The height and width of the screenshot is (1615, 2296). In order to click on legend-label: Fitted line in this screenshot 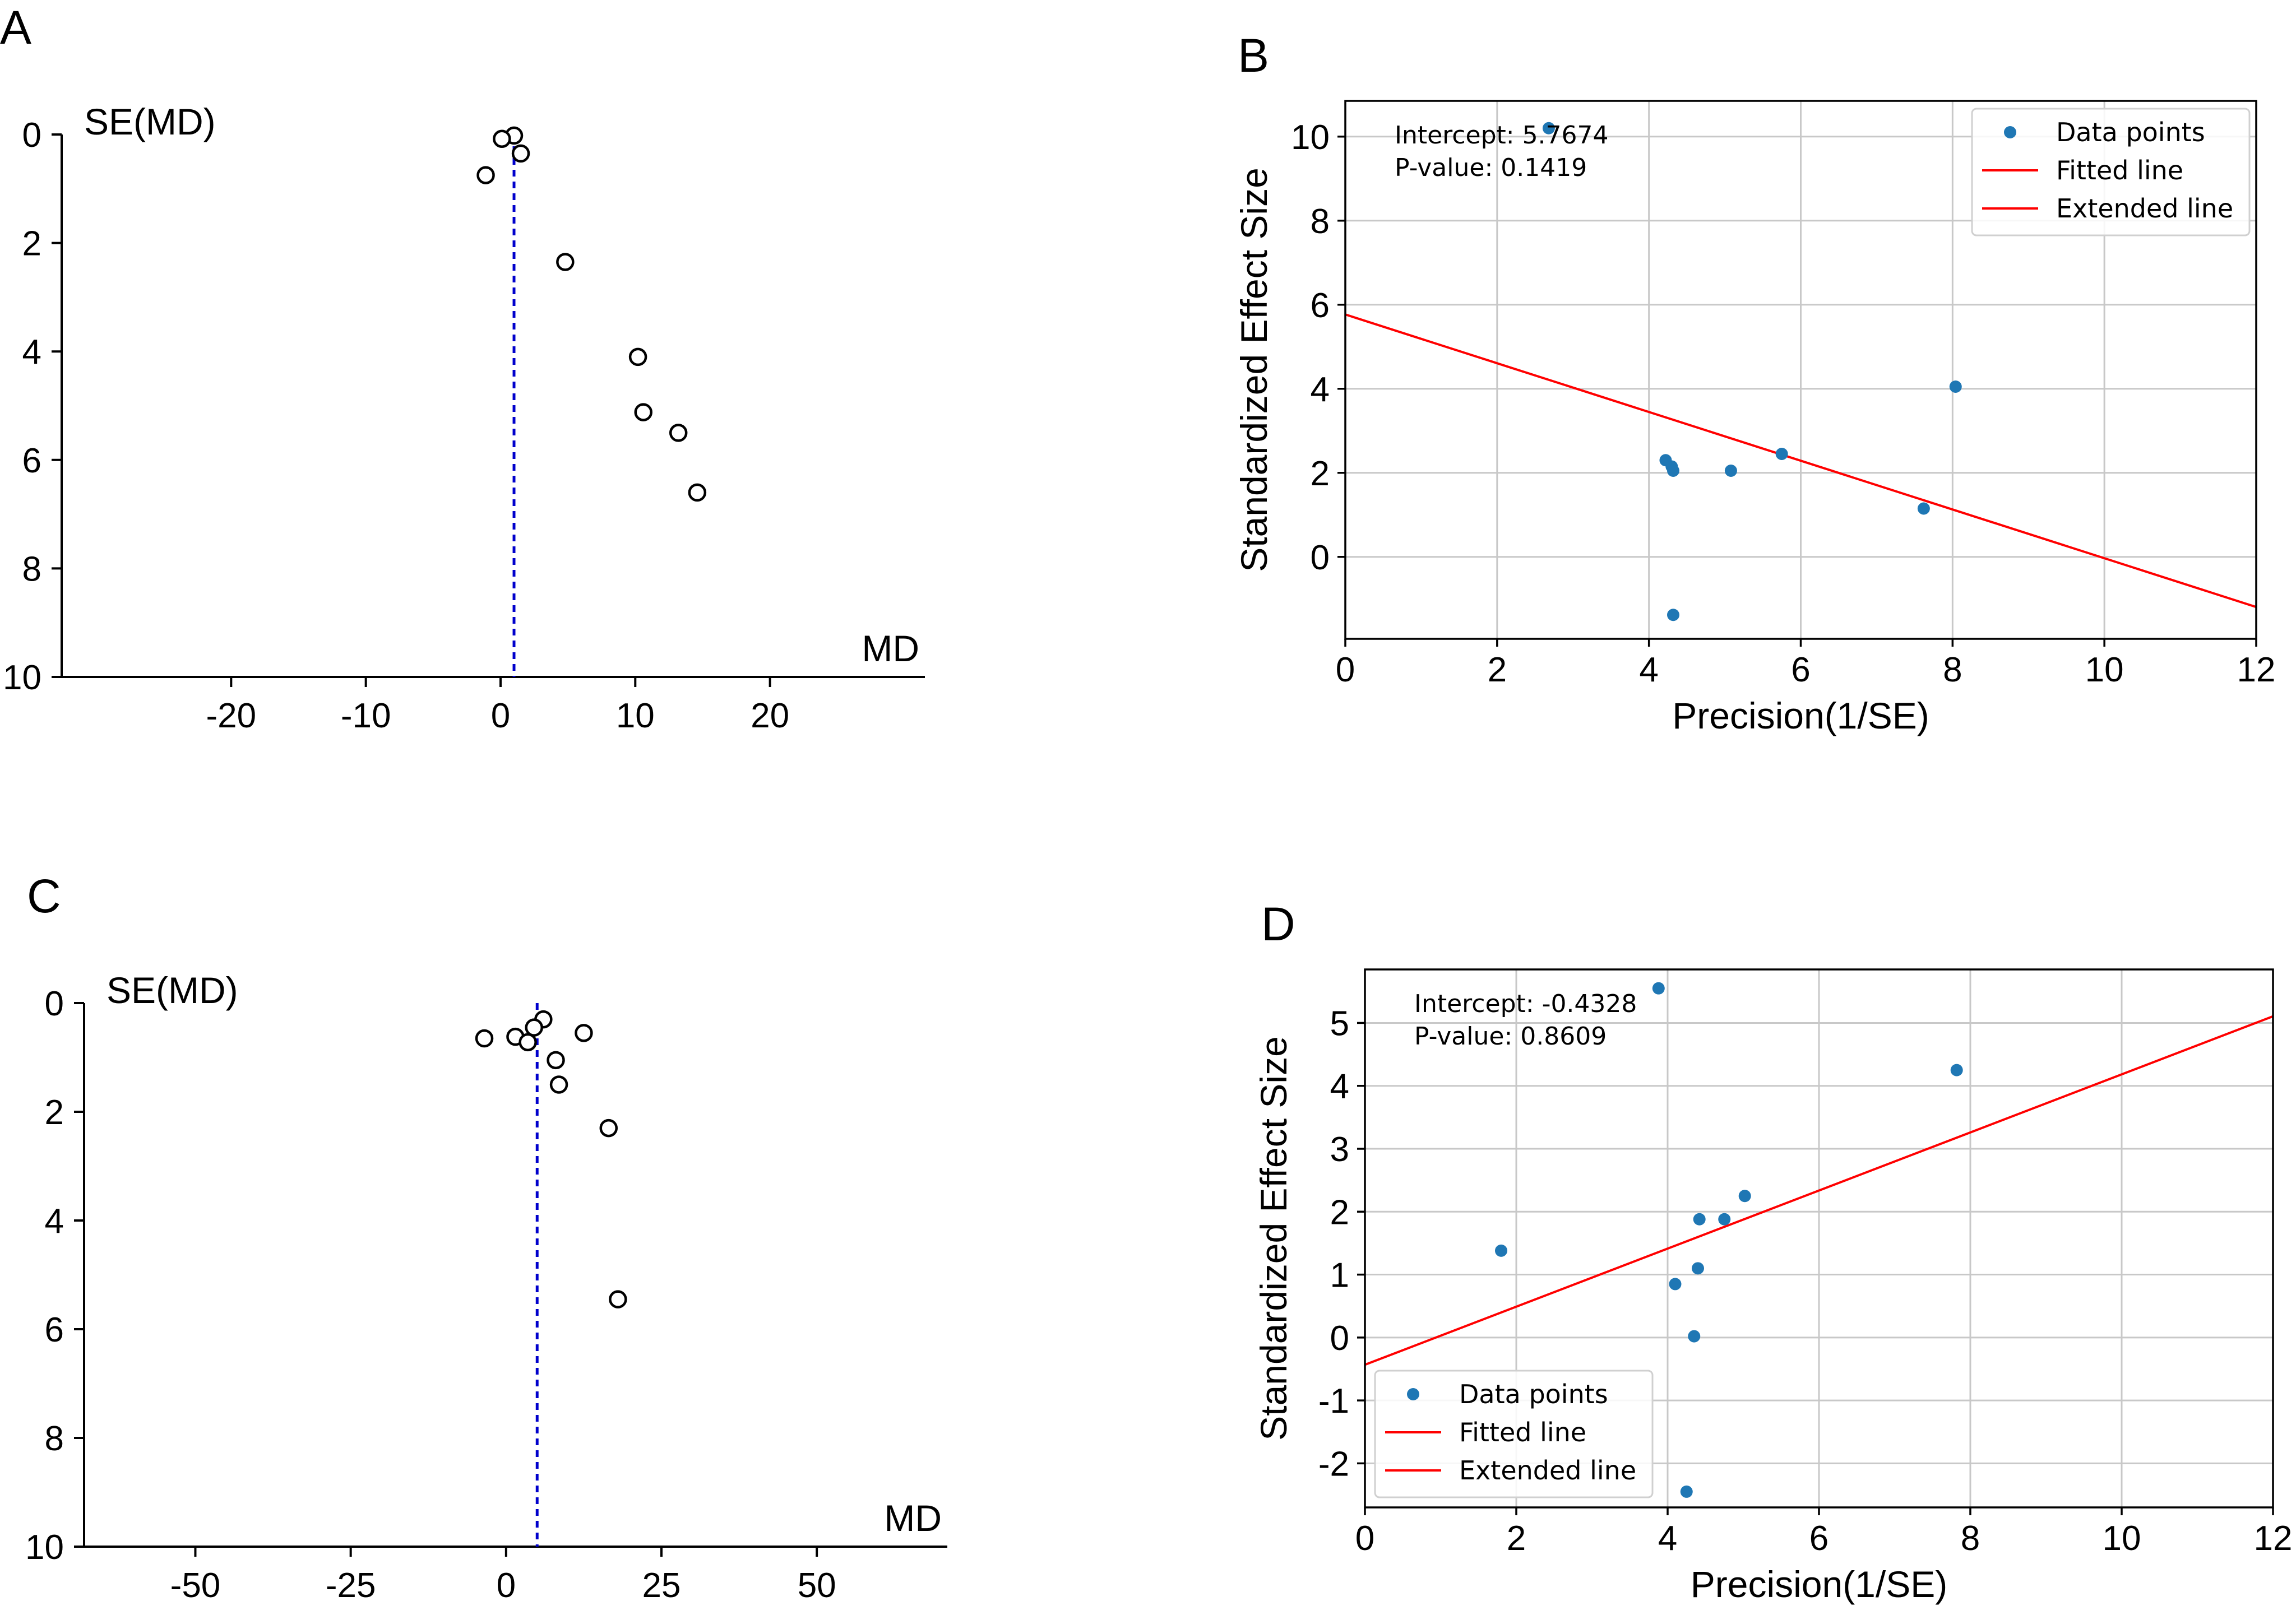, I will do `click(2119, 170)`.